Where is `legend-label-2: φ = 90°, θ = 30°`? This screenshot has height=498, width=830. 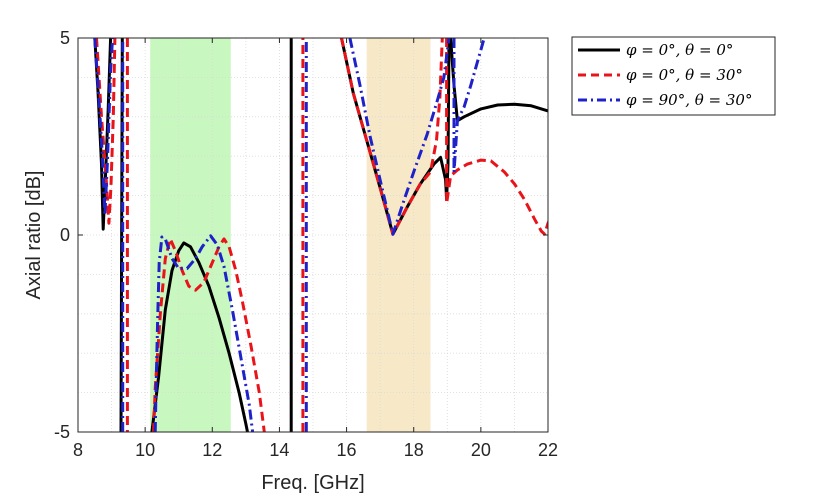 legend-label-2: φ = 90°, θ = 30° is located at coordinates (689, 100).